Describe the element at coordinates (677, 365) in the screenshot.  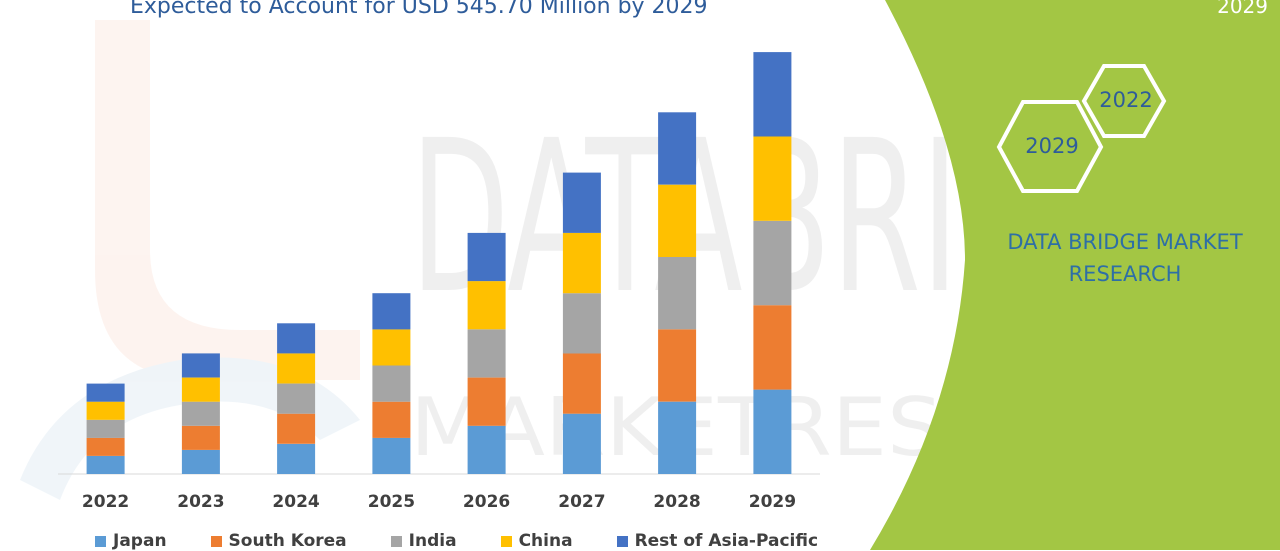
I see `bar-segment-2028-south-korea` at that location.